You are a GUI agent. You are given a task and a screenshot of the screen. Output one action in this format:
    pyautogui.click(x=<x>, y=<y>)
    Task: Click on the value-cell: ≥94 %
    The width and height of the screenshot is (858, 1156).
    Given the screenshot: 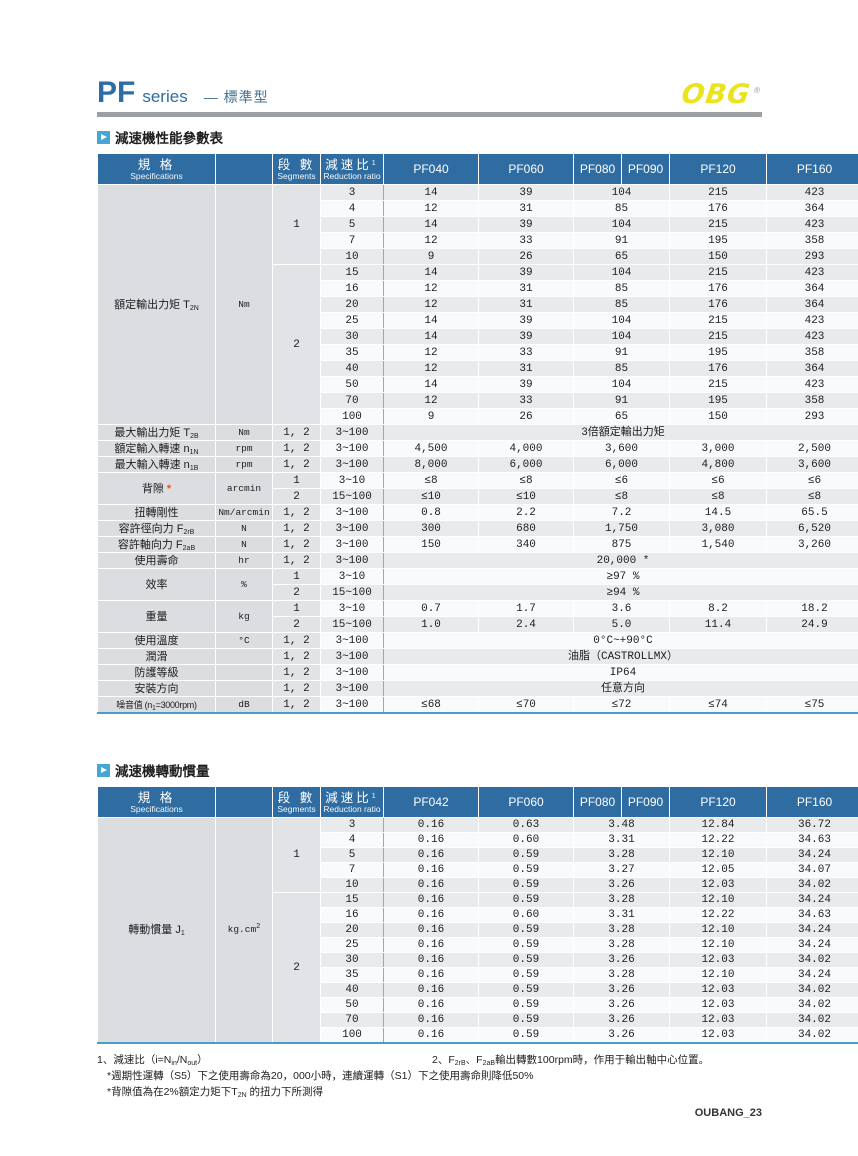 What is the action you would take?
    pyautogui.click(x=620, y=592)
    